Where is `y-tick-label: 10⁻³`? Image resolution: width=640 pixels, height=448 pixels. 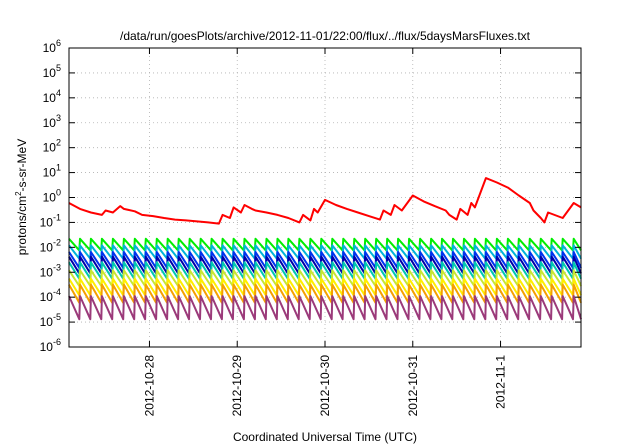 y-tick-label: 10⁻³ is located at coordinates (50, 270).